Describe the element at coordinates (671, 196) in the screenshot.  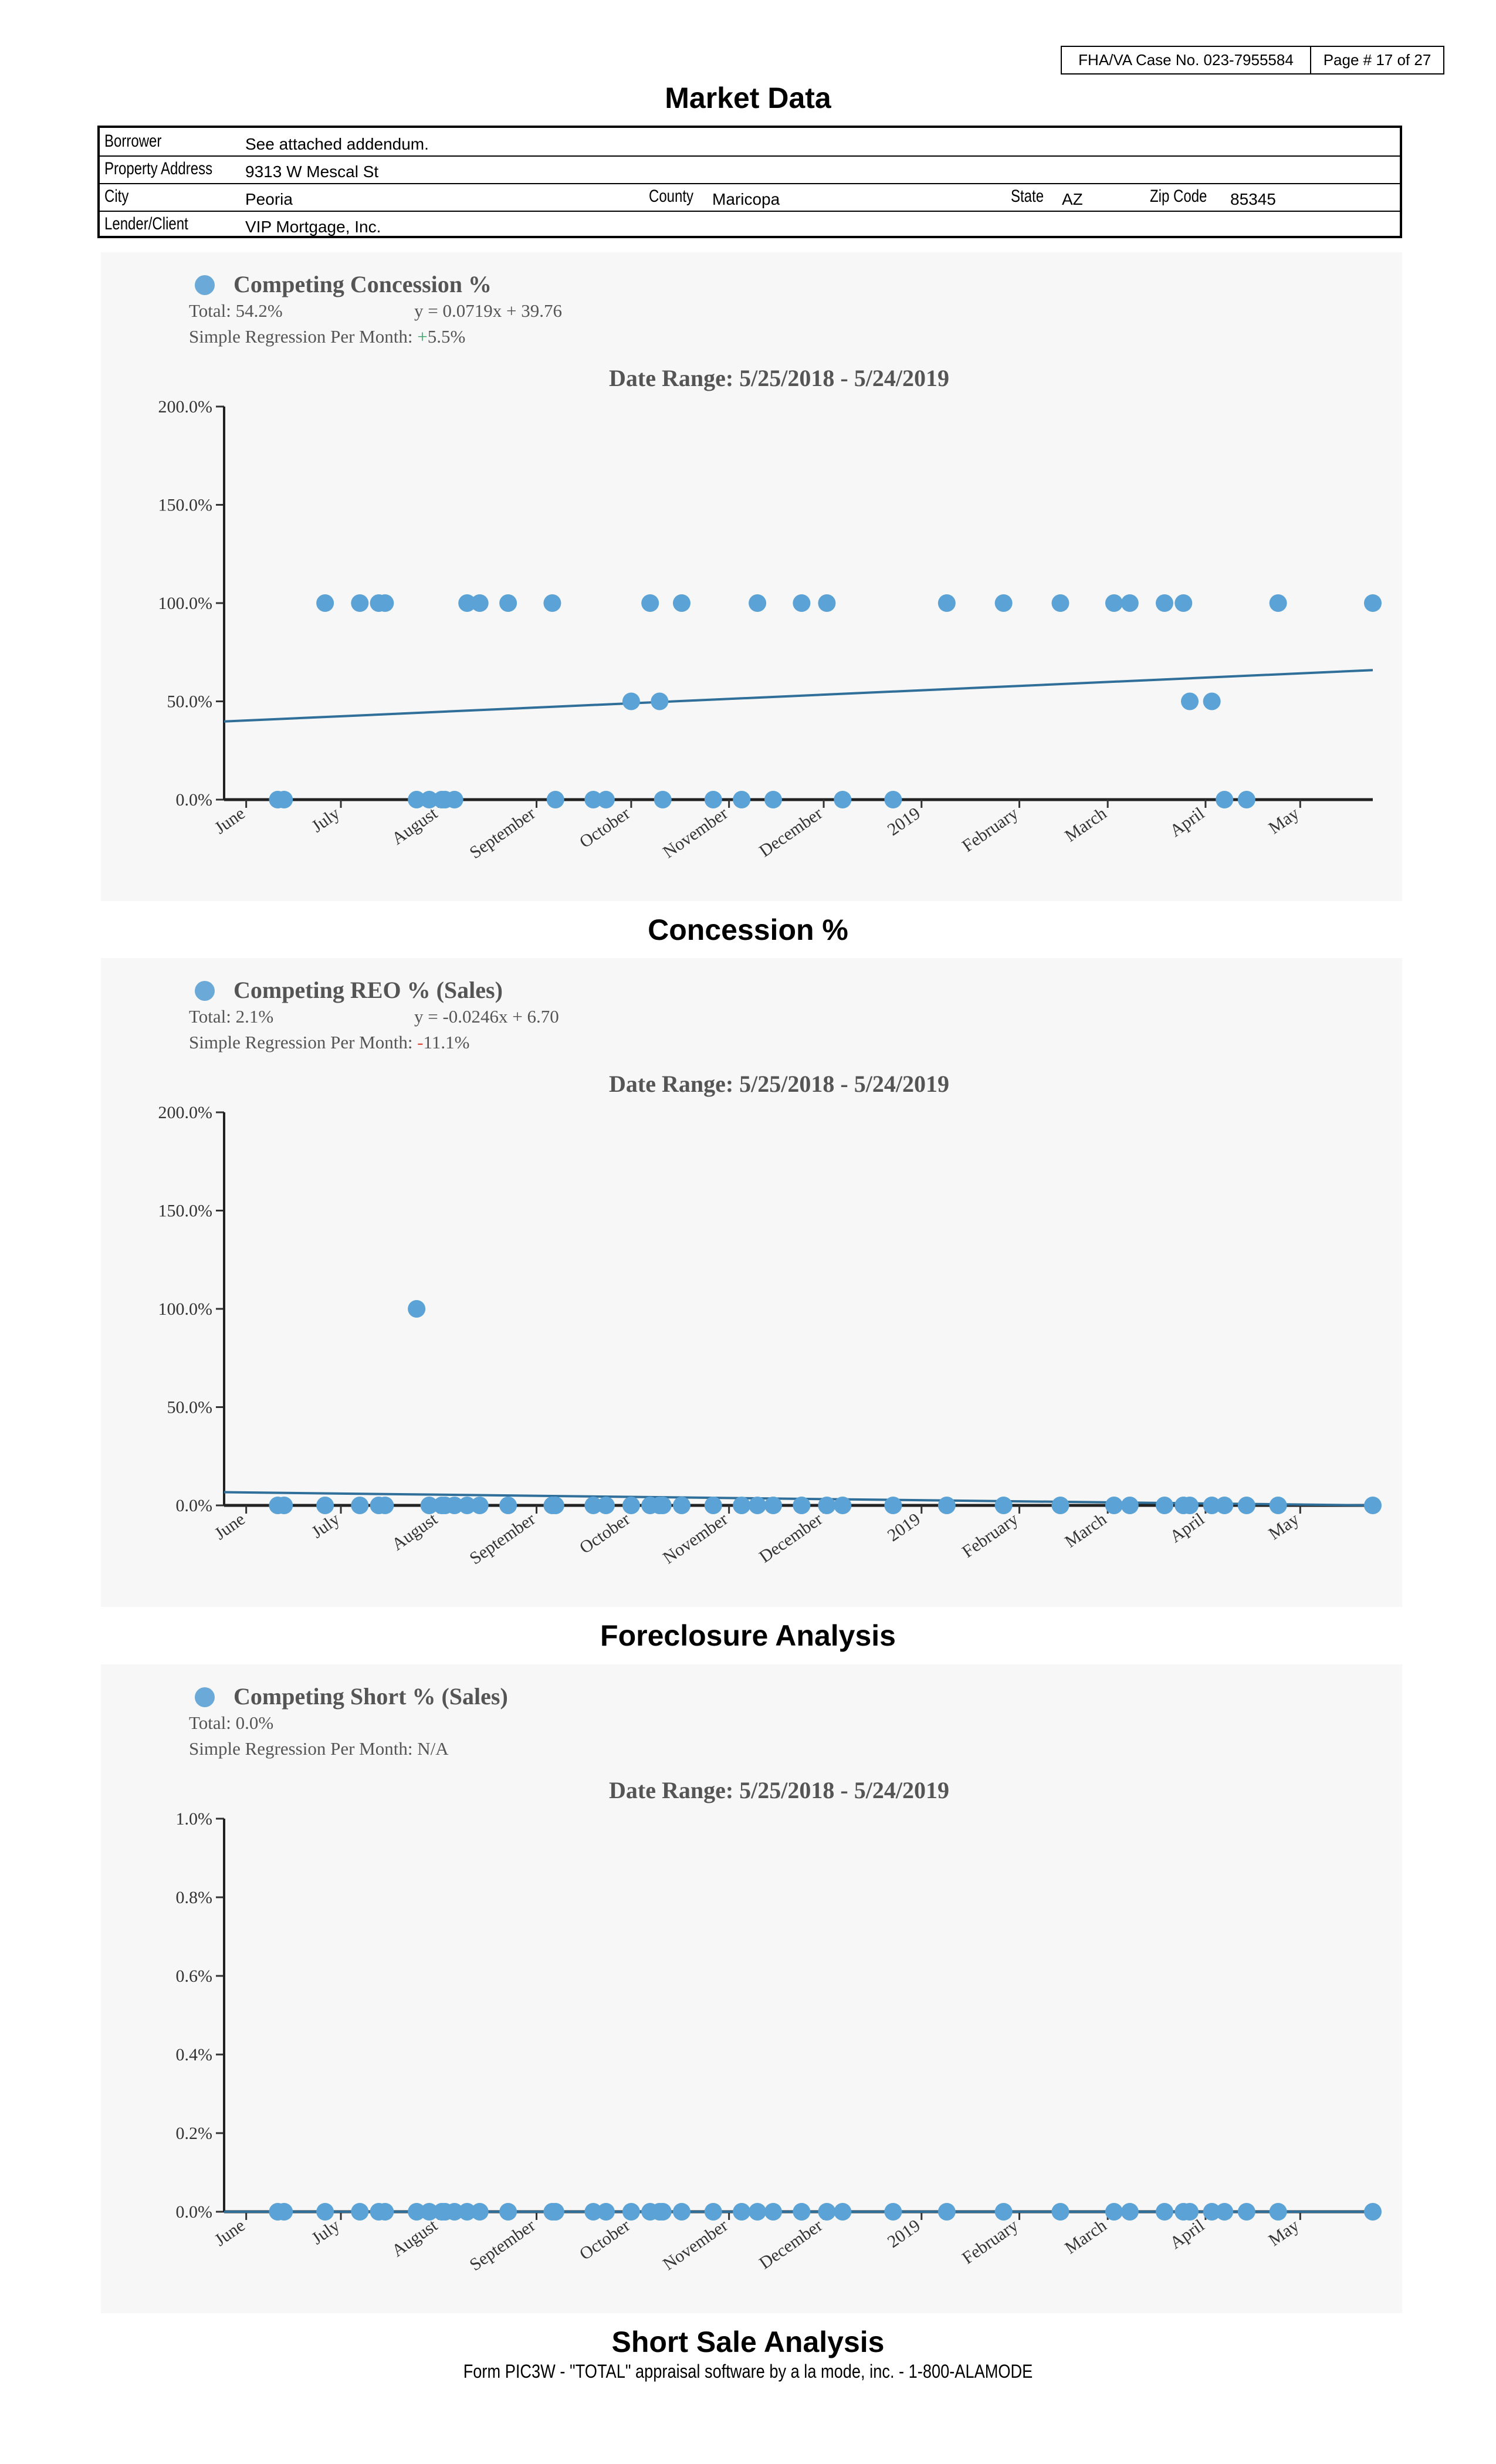
I see `county-label: County` at that location.